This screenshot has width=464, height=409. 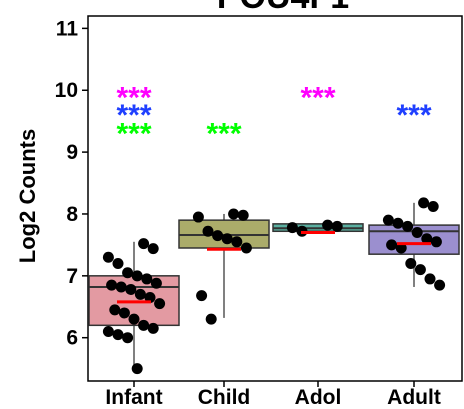 What do you see at coordinates (72, 214) in the screenshot?
I see `y-tick-label: 8` at bounding box center [72, 214].